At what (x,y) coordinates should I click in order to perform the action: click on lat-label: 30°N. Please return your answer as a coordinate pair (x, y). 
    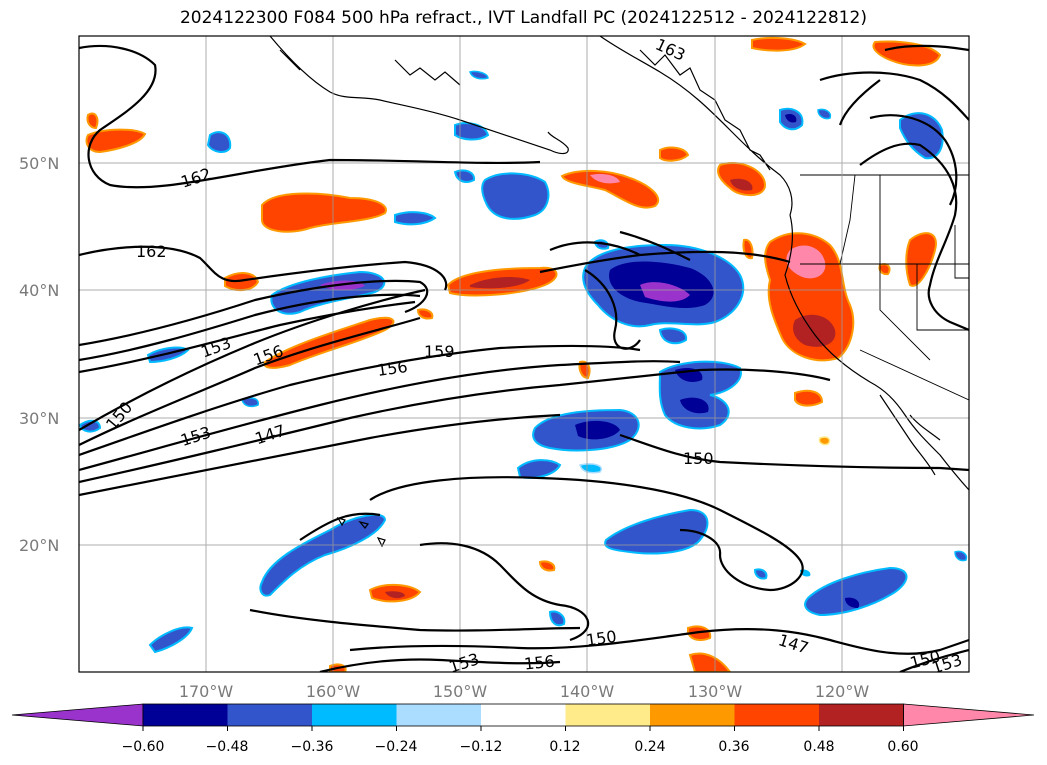
    Looking at the image, I should click on (39, 418).